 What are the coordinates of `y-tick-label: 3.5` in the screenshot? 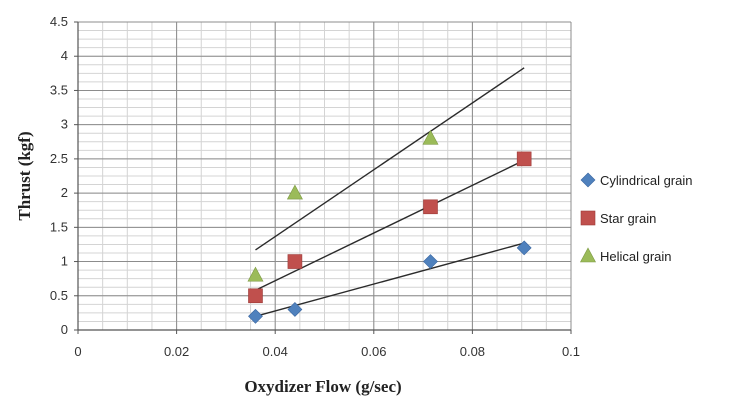 It's located at (59, 89).